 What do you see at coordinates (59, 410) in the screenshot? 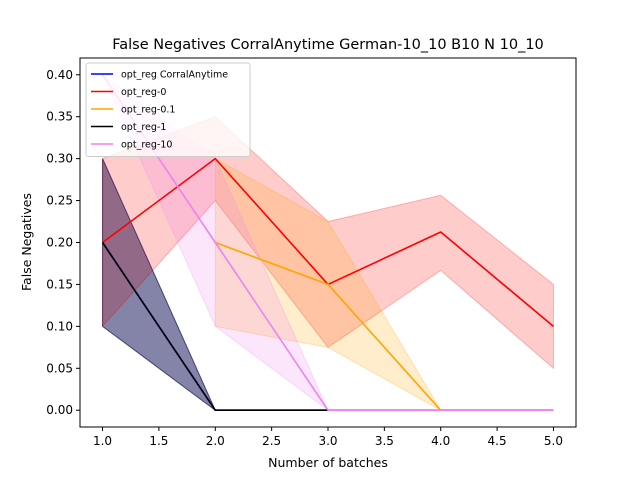
I see `y-tick-label: 0.00` at bounding box center [59, 410].